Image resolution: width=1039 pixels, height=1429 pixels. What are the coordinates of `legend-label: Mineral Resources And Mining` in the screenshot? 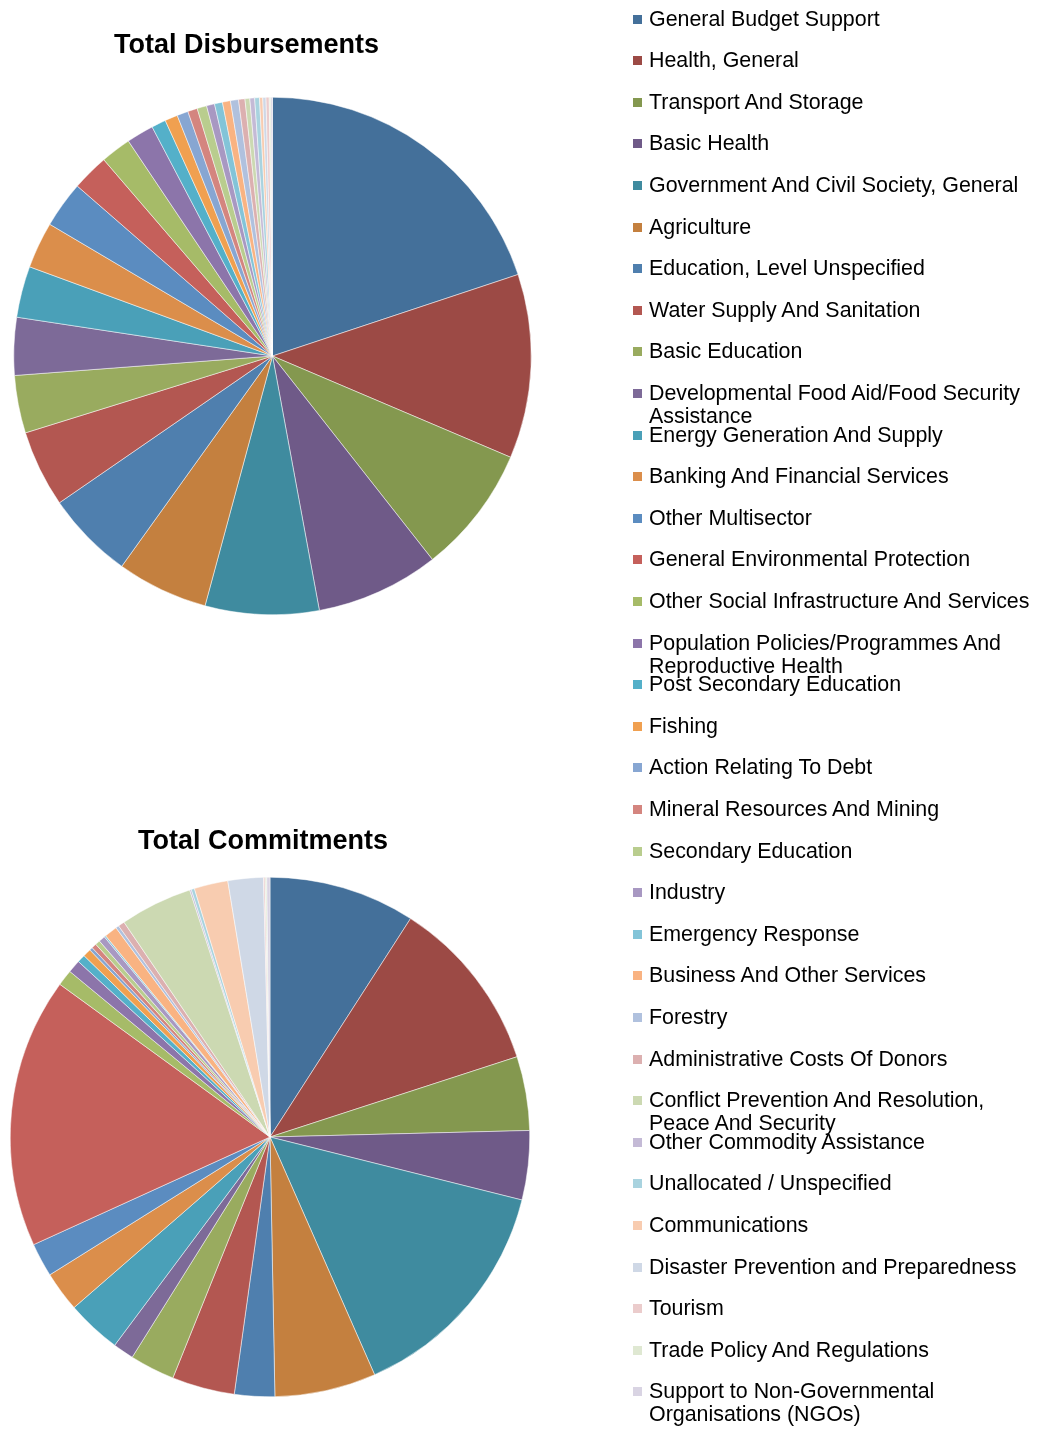 It's located at (795, 808).